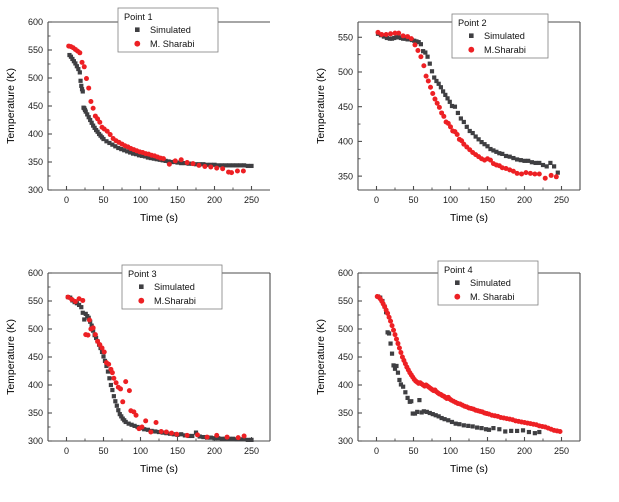  I want to click on legend: Point 4 Simulated M. Sharabi, so click(488, 283).